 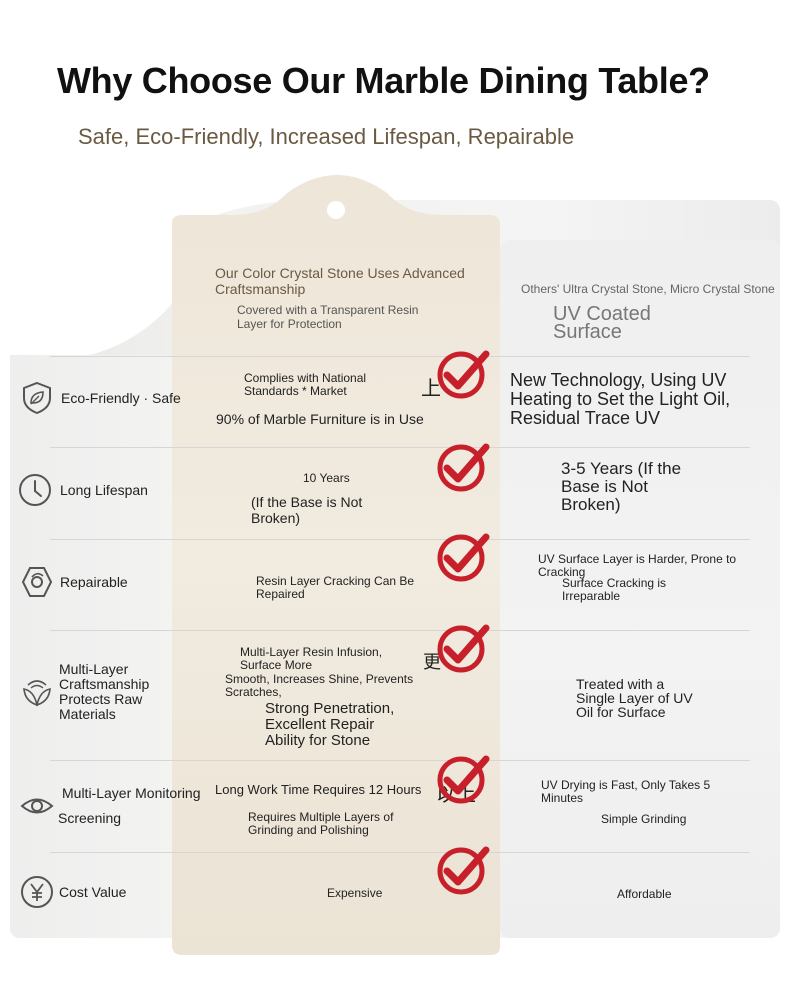 What do you see at coordinates (644, 819) in the screenshot?
I see `others-monitoring-text-2: Simple Grinding` at bounding box center [644, 819].